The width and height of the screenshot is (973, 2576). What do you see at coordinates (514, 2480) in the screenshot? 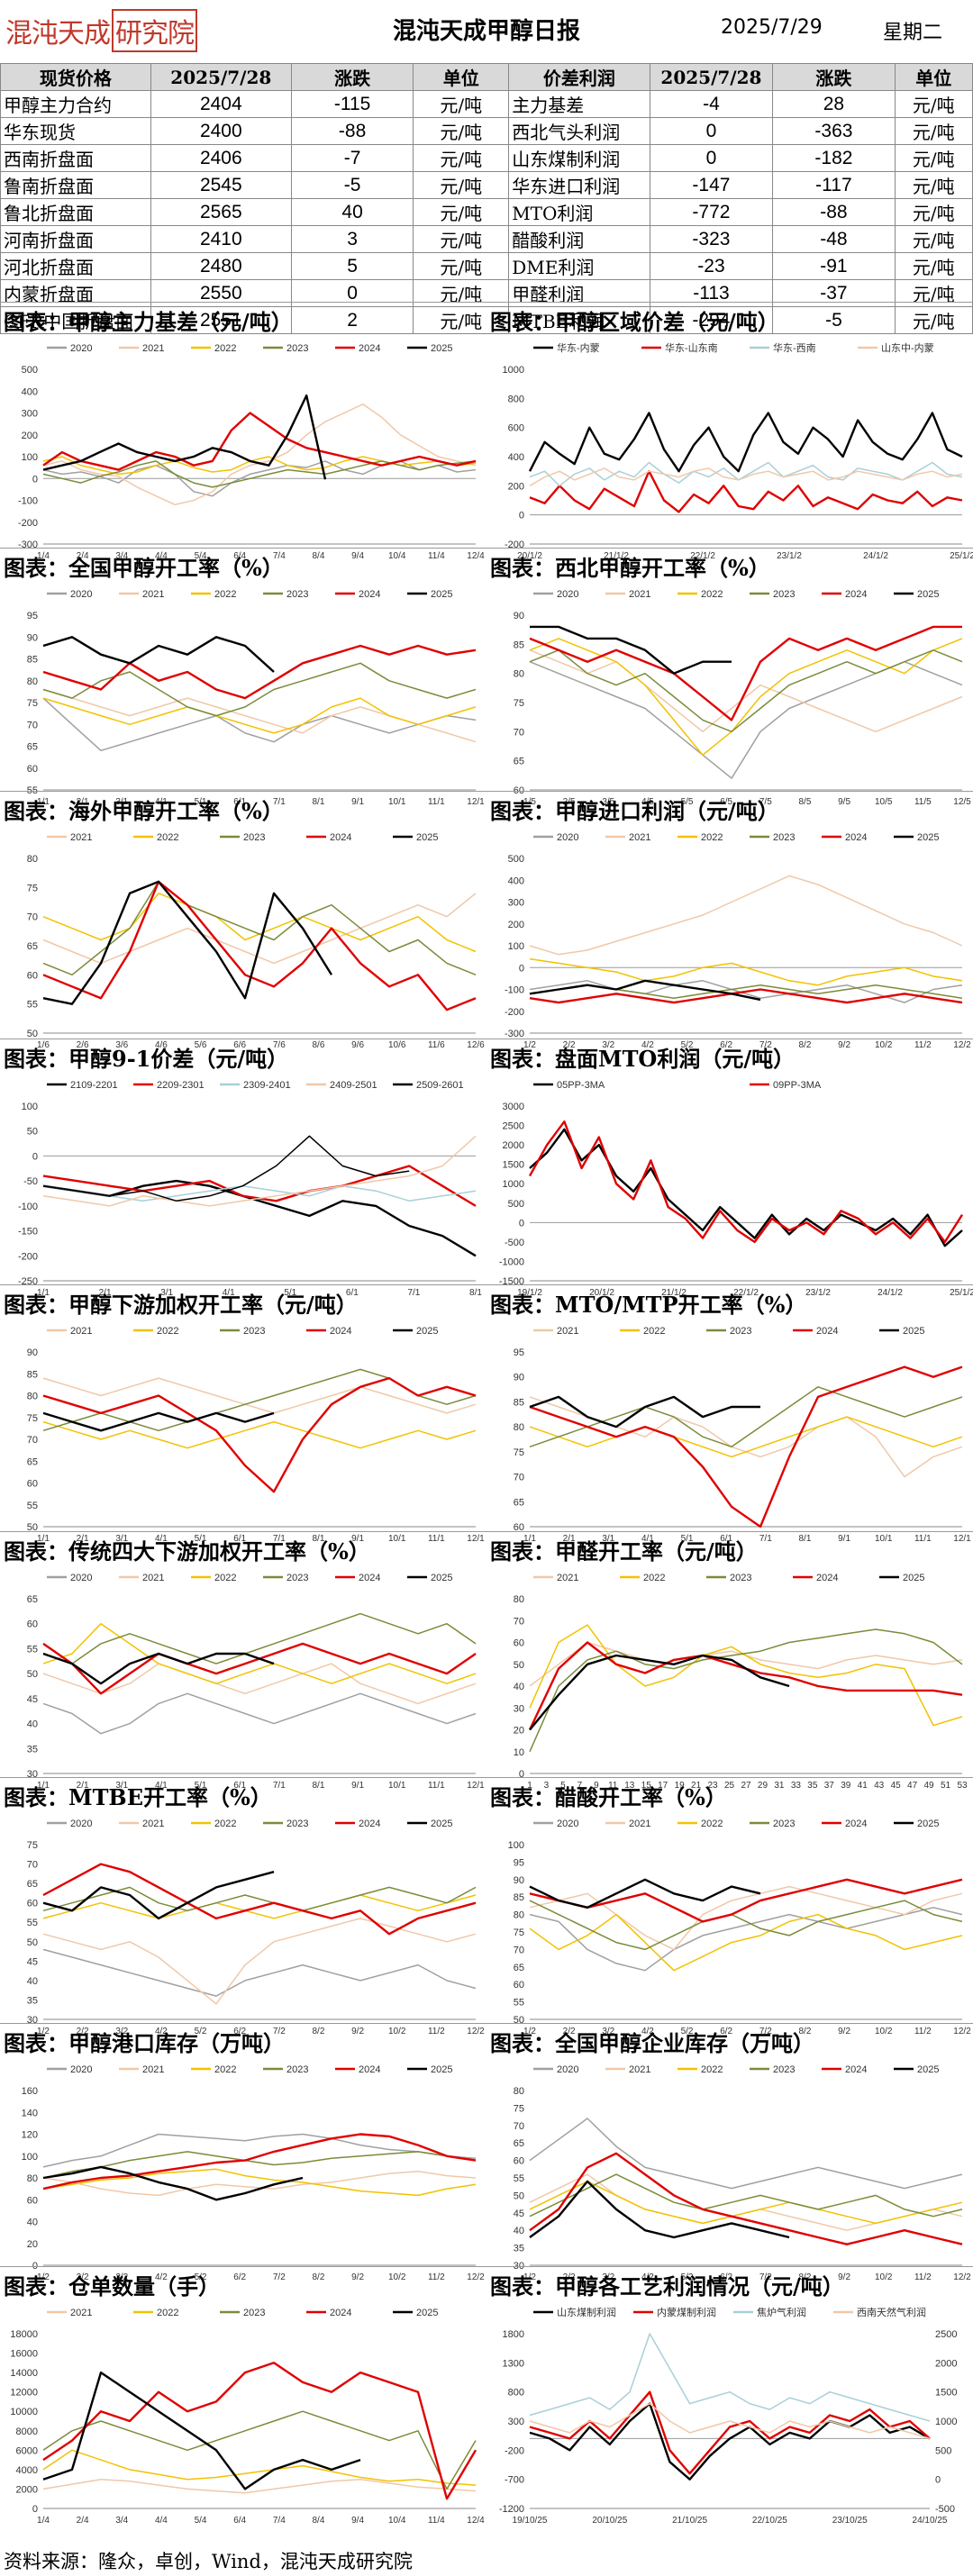
I see `y-tick-label: -700` at bounding box center [514, 2480].